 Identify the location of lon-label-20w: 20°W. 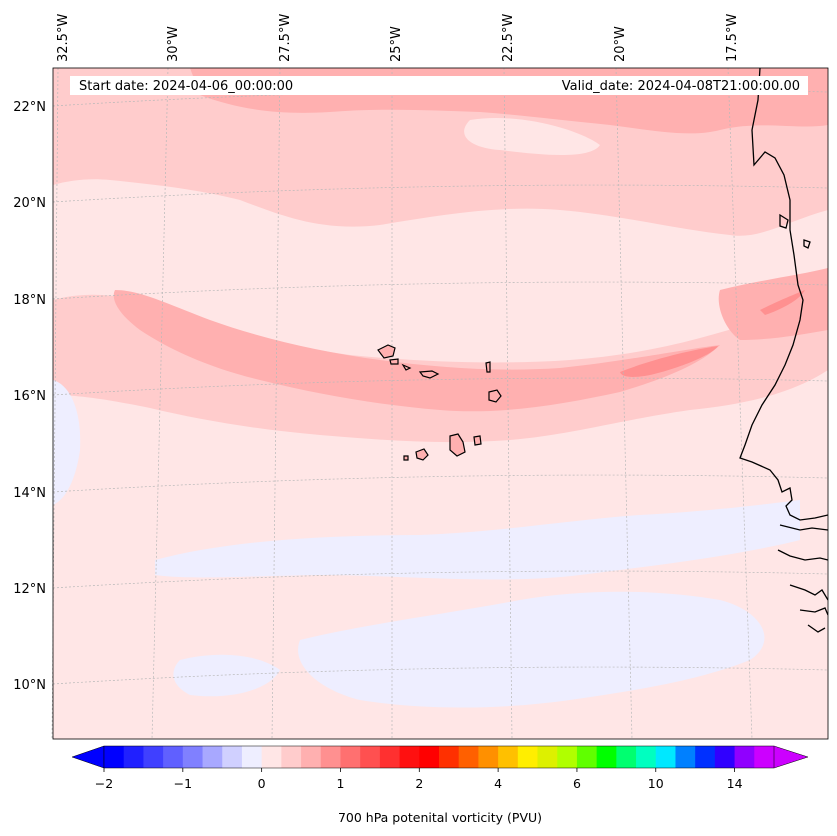
(620, 44).